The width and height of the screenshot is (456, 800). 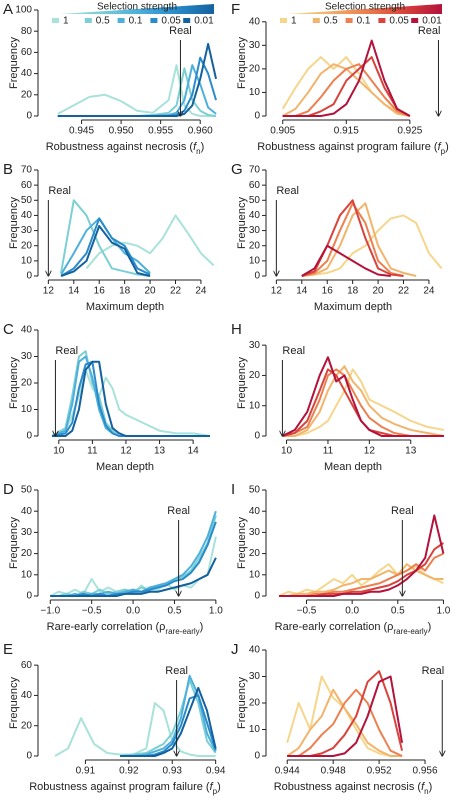 What do you see at coordinates (8, 169) in the screenshot?
I see `panel-letter: B` at bounding box center [8, 169].